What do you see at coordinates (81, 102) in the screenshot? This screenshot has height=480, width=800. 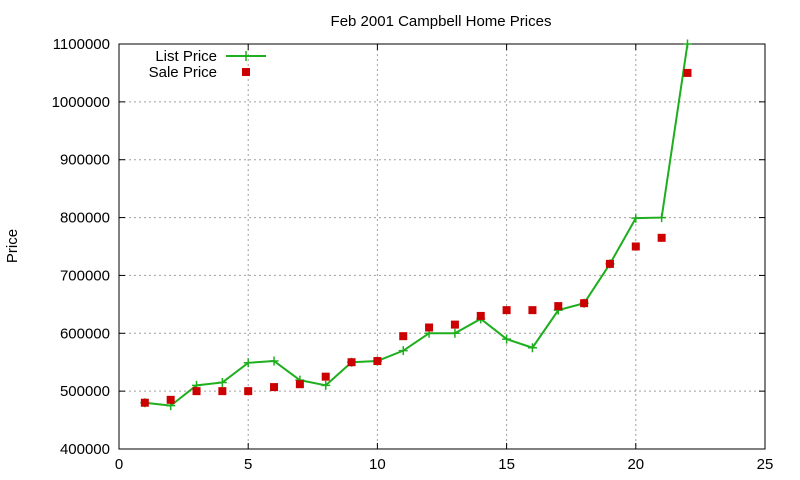 I see `y-tick-label: 1000000` at bounding box center [81, 102].